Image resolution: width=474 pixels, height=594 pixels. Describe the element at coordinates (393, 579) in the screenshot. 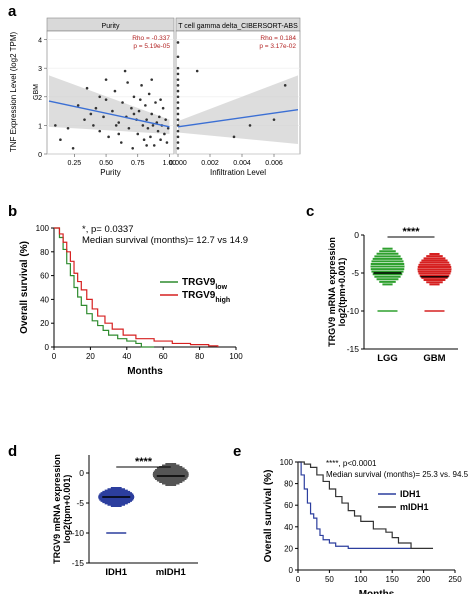

I see `x-tick-label-e: 150` at that location.